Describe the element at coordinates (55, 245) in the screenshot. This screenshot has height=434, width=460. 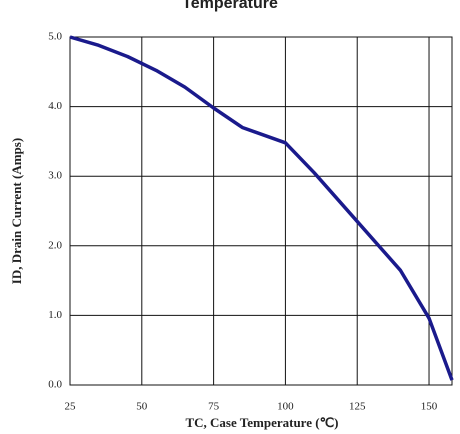
I see `y-tick-label: 2.0` at that location.